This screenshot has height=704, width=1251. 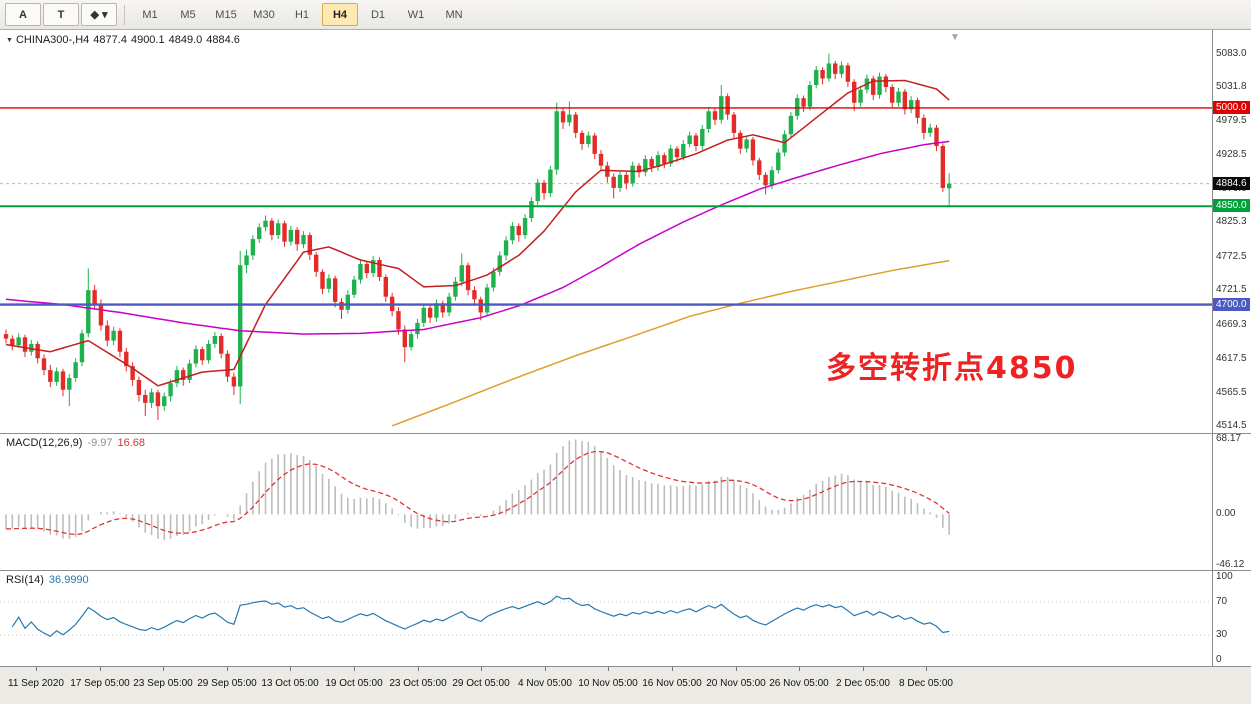 What do you see at coordinates (1231, 257) in the screenshot?
I see `axis-tick: 4772.5` at bounding box center [1231, 257].